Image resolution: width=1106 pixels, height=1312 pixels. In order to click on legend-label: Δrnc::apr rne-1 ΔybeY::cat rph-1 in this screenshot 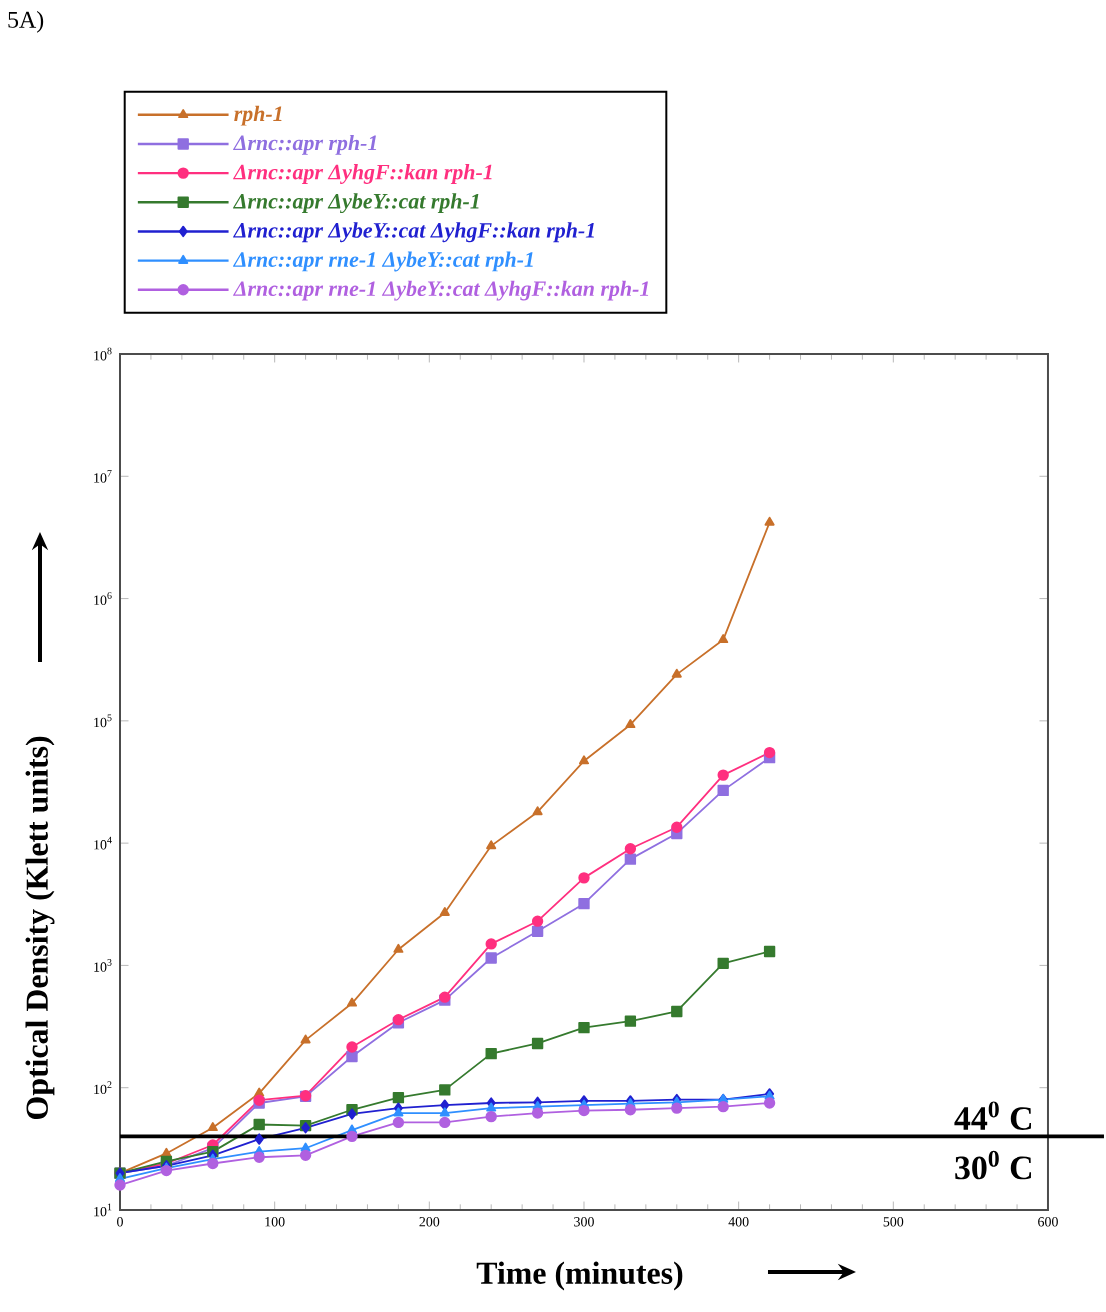, I will do `click(383, 261)`.